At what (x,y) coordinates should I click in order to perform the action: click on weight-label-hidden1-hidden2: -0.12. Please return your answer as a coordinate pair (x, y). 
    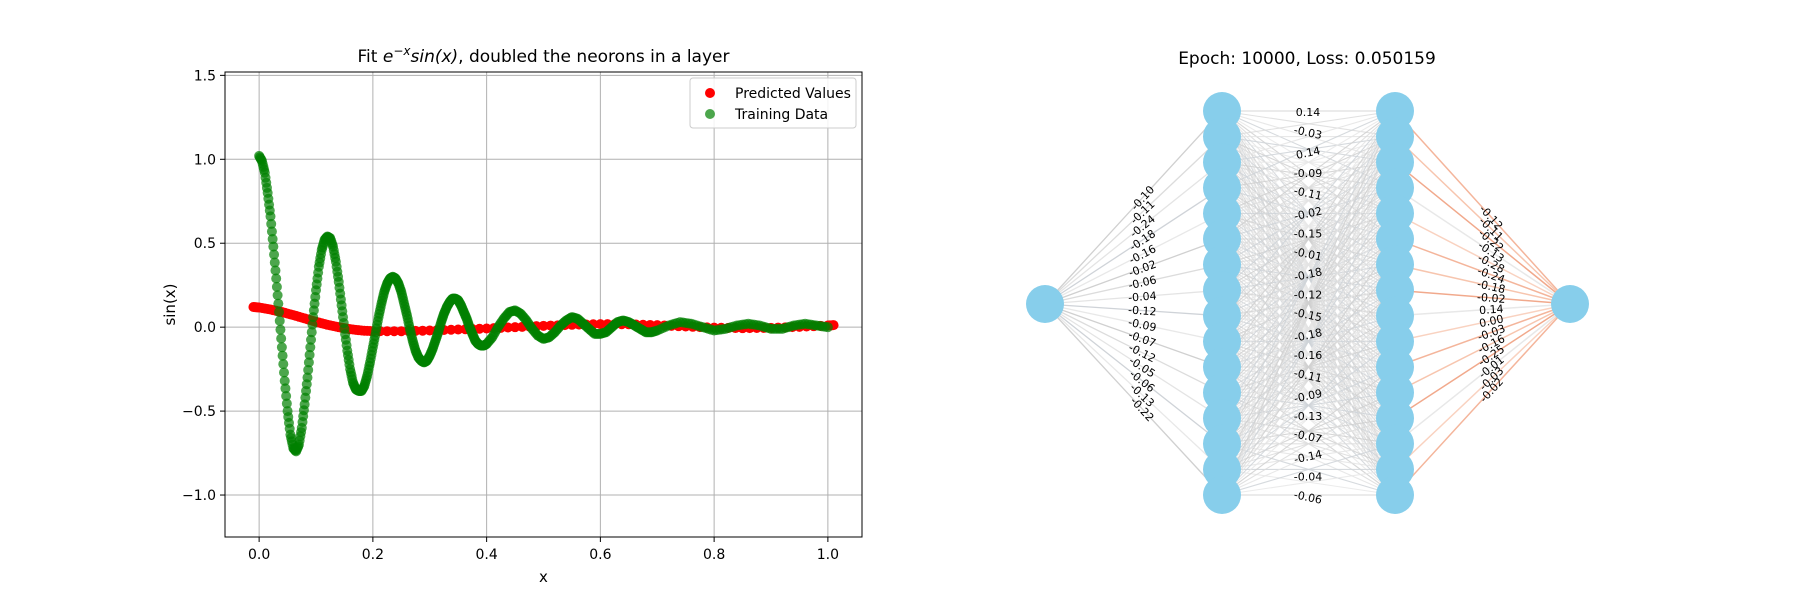
    Looking at the image, I should click on (1308, 294).